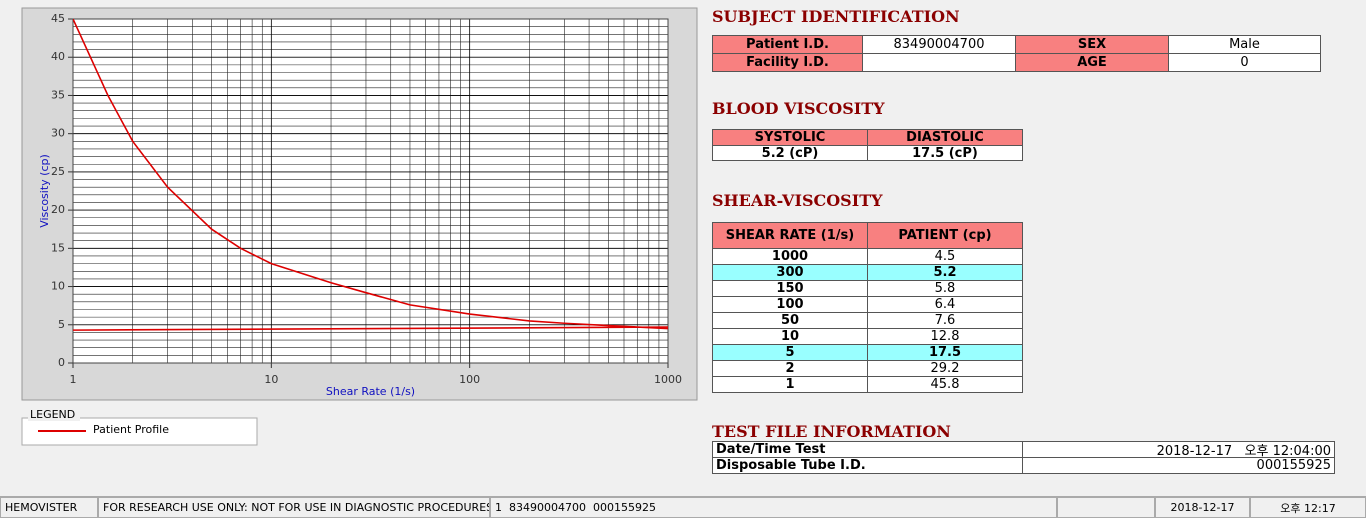  What do you see at coordinates (790, 235) in the screenshot?
I see `column-header: SHEAR RATE (1/s)` at bounding box center [790, 235].